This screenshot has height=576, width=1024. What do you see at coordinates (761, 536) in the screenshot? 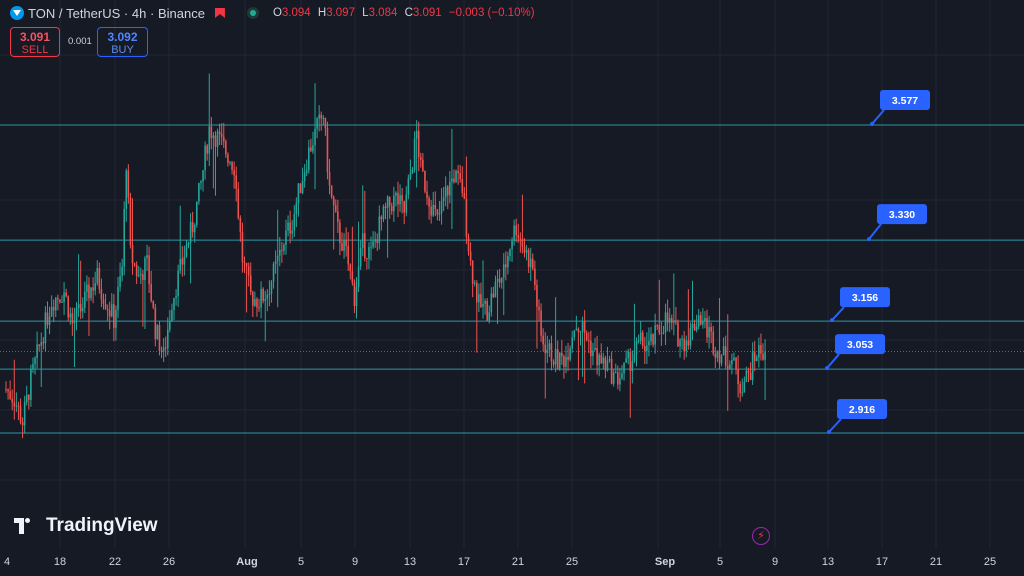
I see `lightning-icon: ⚡` at bounding box center [761, 536].